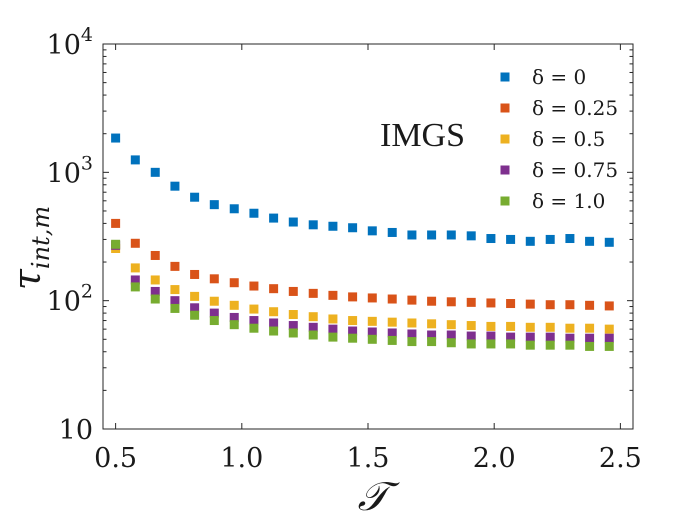 The image size is (700, 525). What do you see at coordinates (115, 458) in the screenshot?
I see `x-tick-label: 0.5` at bounding box center [115, 458].